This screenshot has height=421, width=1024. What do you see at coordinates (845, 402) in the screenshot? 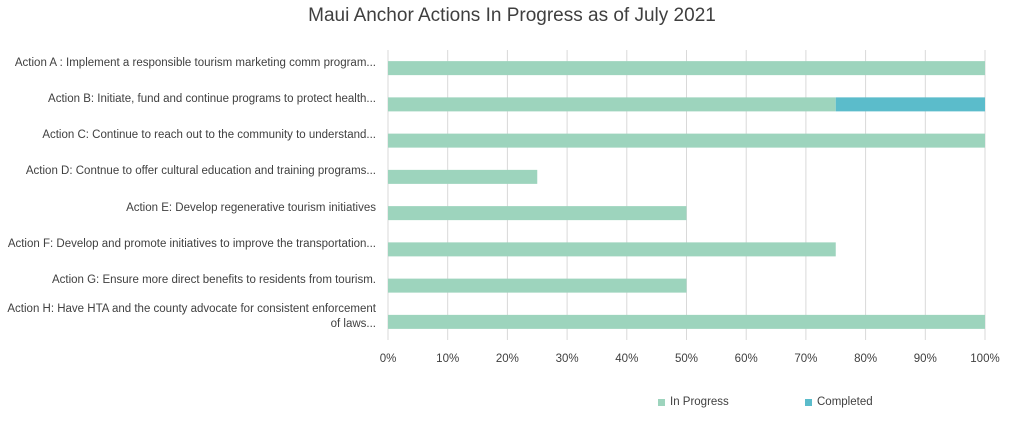
I see `legend-label: Completed` at bounding box center [845, 402].